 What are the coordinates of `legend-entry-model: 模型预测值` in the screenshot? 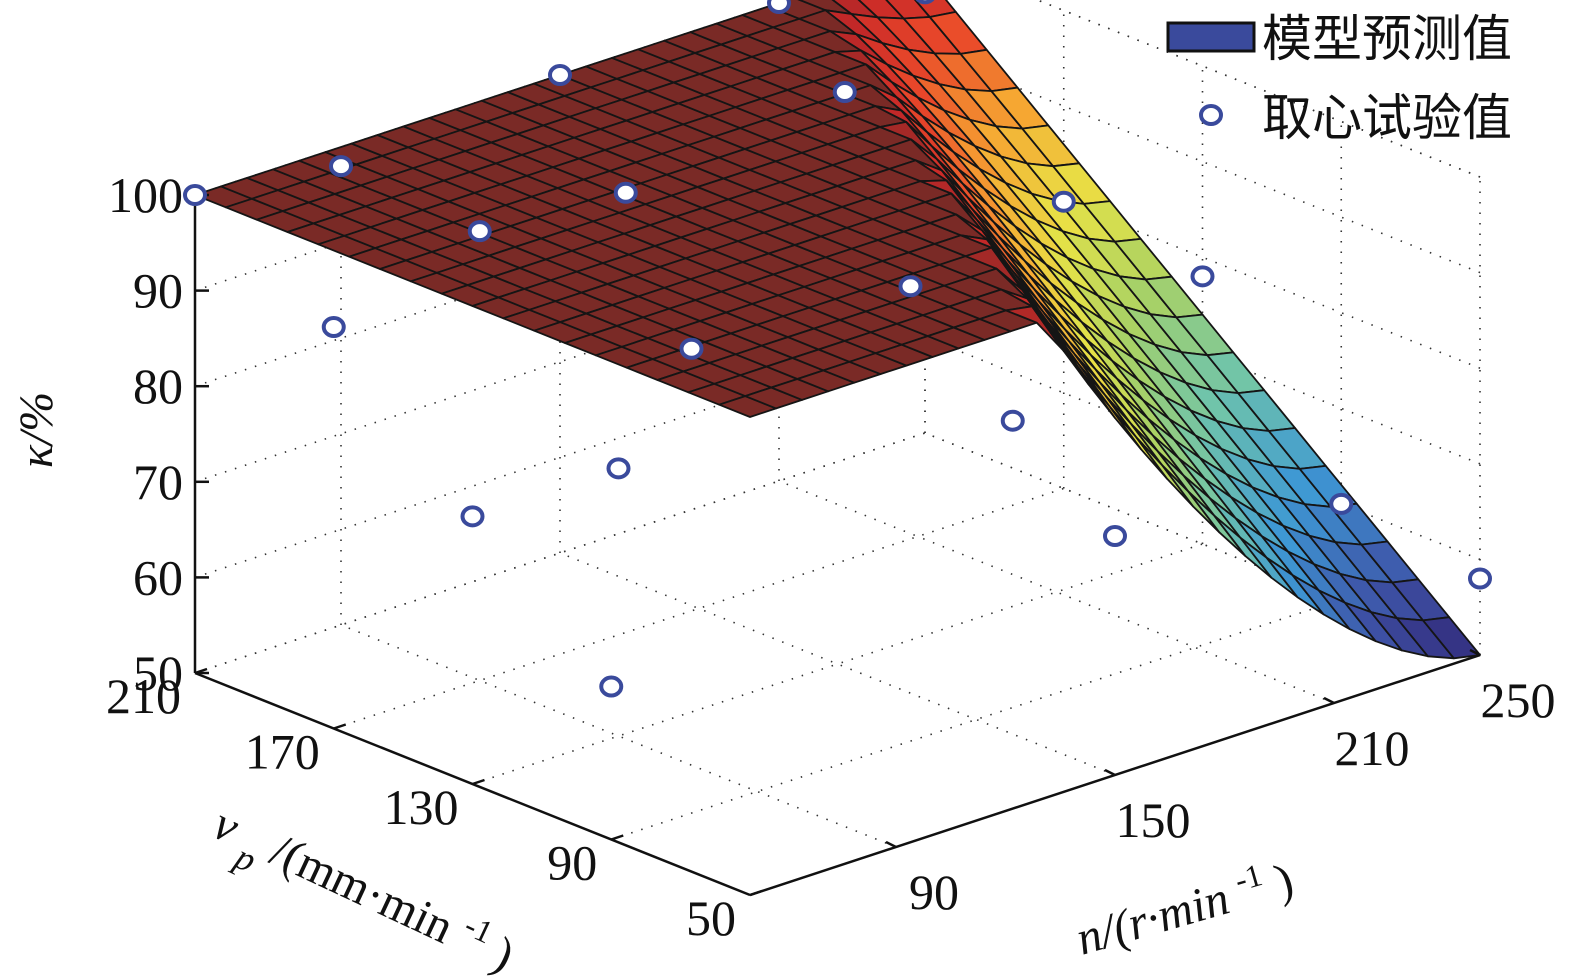 It's located at (1387, 39).